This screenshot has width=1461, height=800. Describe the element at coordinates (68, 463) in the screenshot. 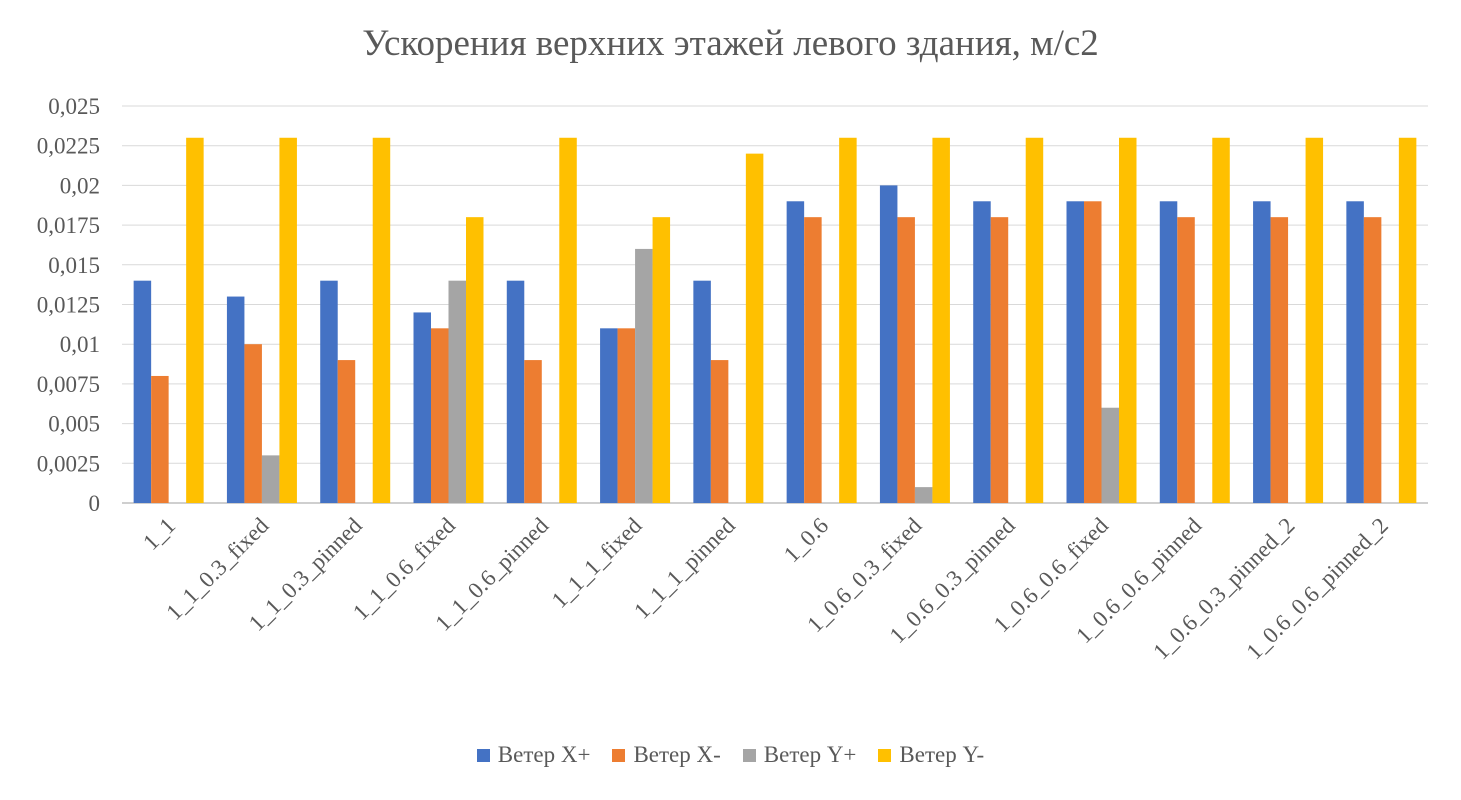

I see `y-tick-label: 0,0025` at that location.